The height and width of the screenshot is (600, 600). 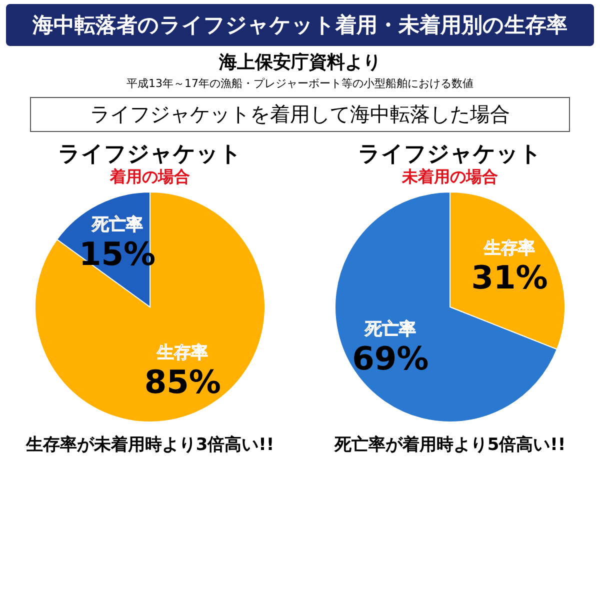 I want to click on text: 海中転落者のライフジャケット着用・未着用別の生存率, so click(x=300, y=25).